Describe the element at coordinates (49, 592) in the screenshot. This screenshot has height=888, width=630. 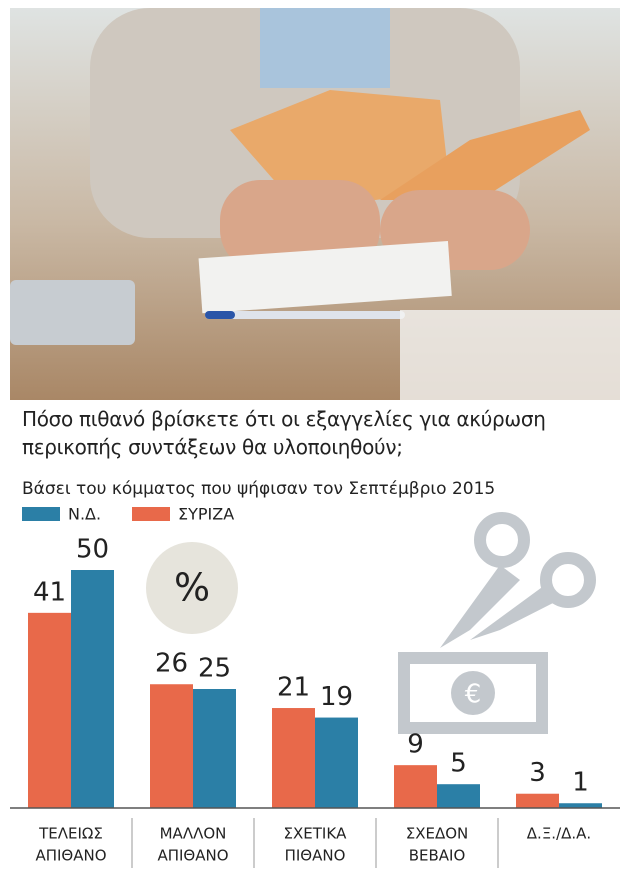
I see `value-label: 41` at that location.